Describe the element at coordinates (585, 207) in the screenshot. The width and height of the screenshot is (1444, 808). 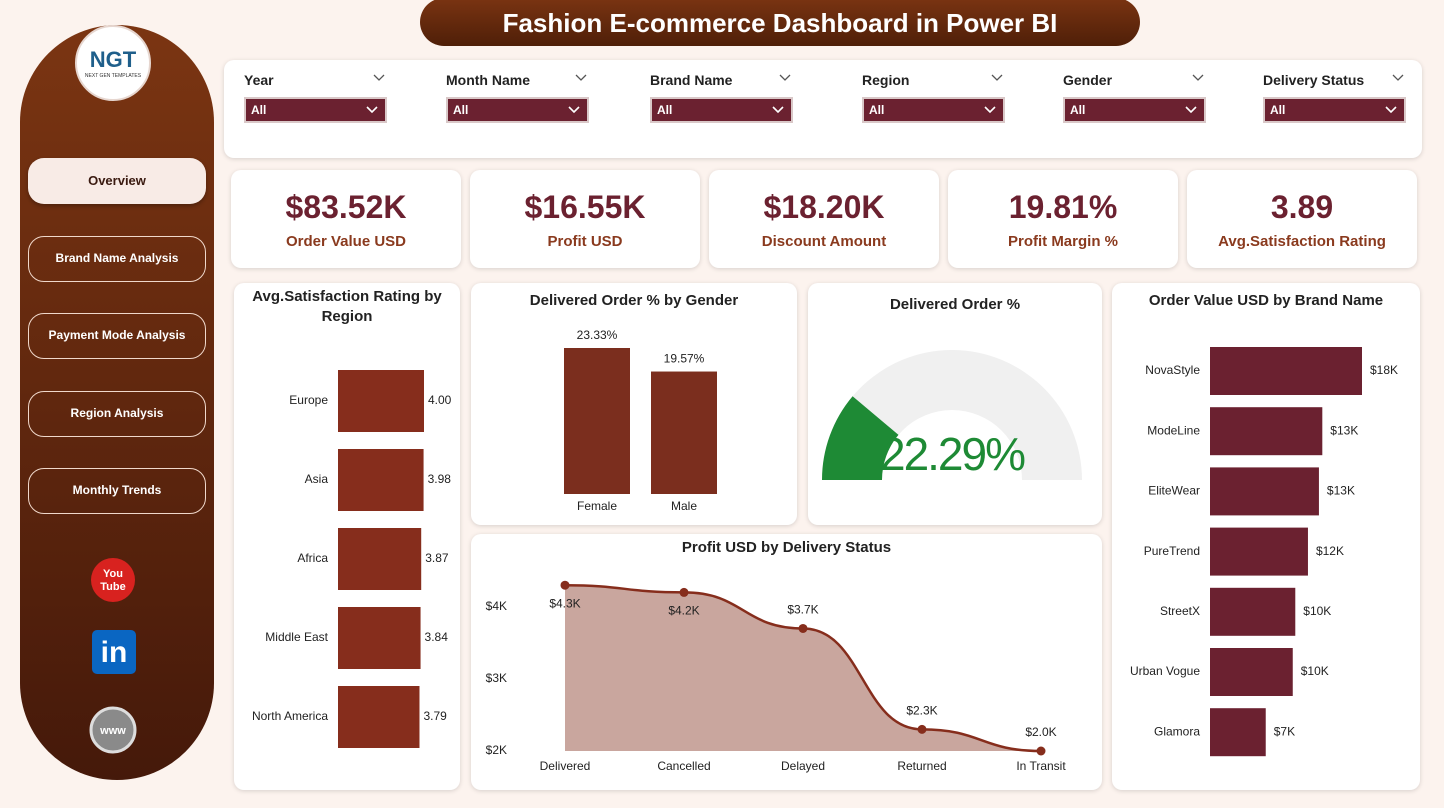
I see `kpi-value: $16.55K` at that location.